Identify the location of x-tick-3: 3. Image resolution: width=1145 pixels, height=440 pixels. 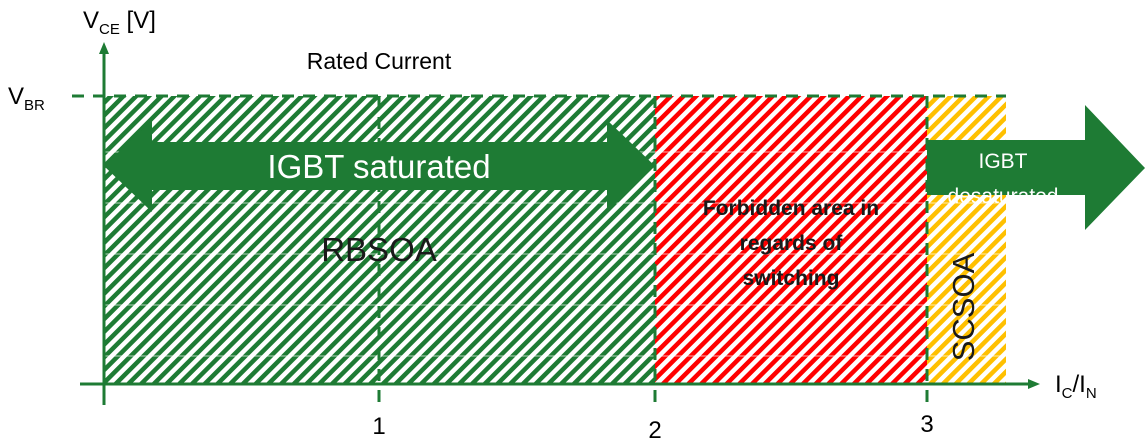
(926, 424).